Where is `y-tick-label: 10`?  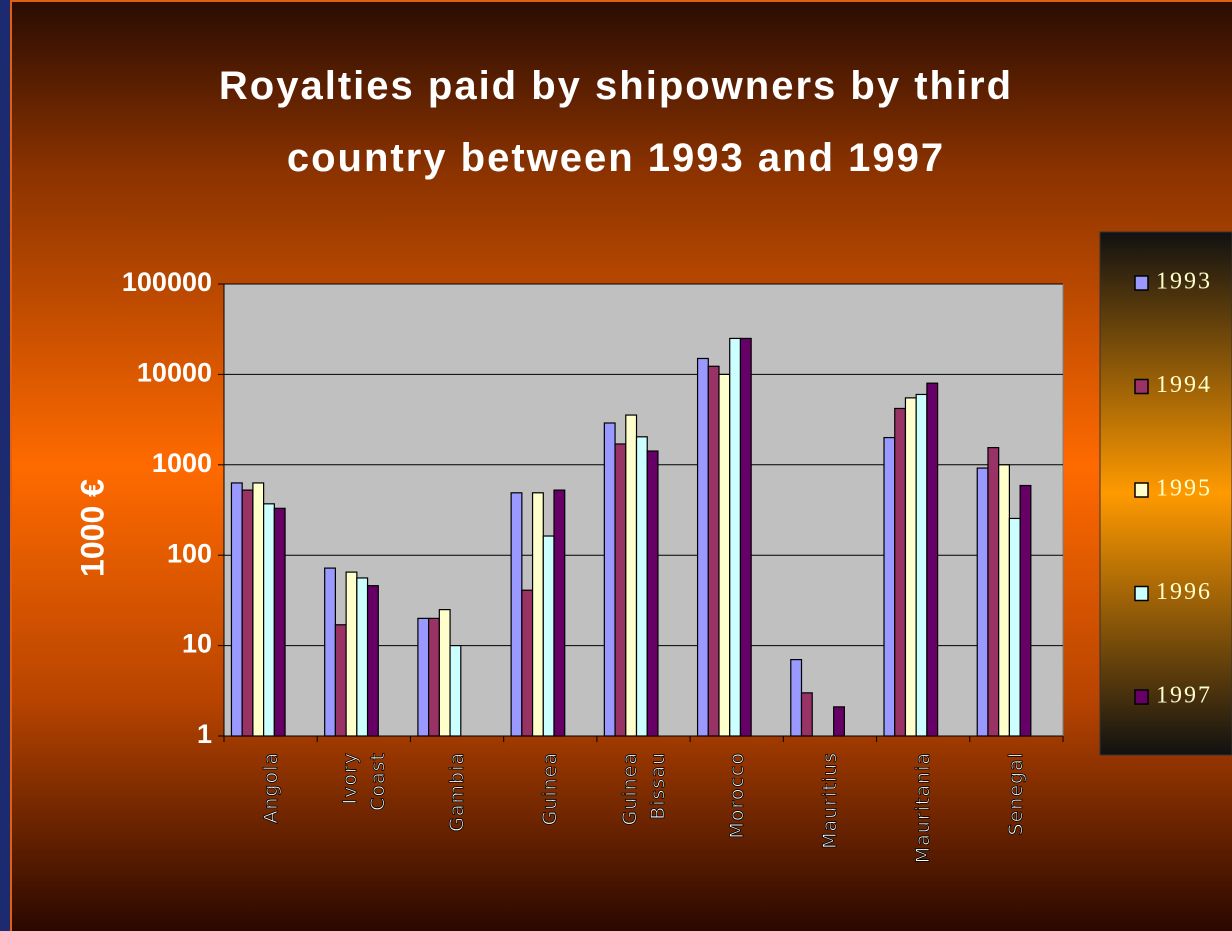
y-tick-label: 10 is located at coordinates (197, 644).